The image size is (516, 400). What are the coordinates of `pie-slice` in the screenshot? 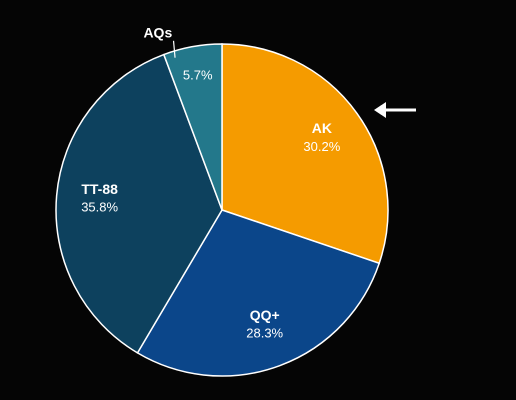 It's located at (192, 127).